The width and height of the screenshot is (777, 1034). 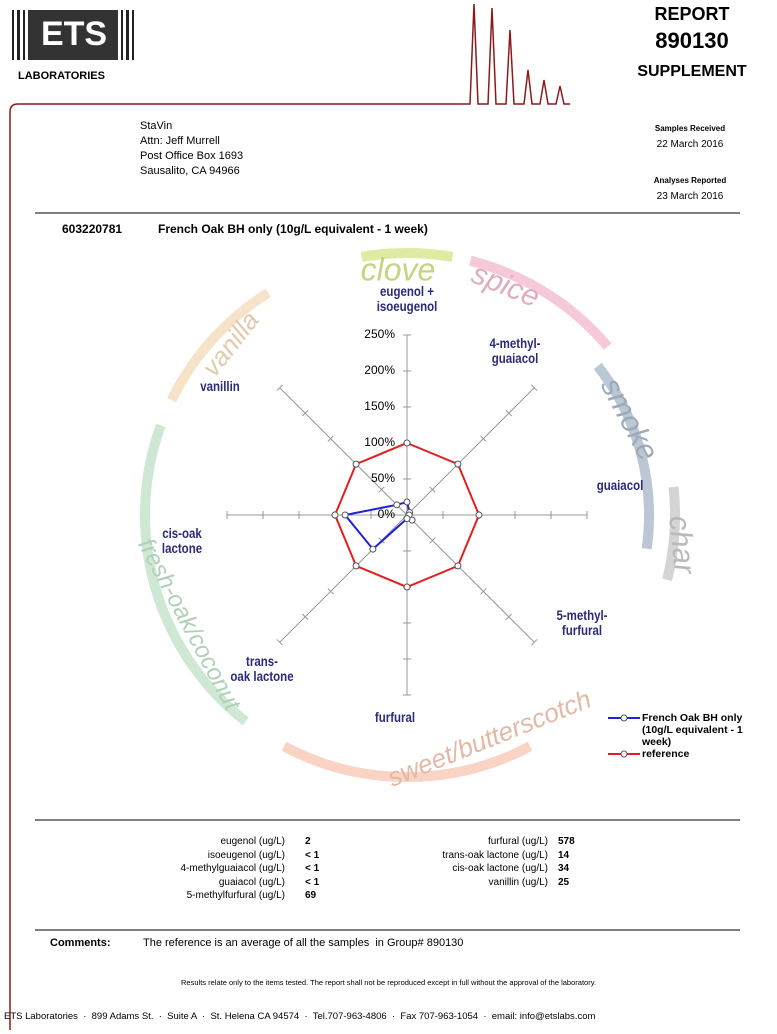 What do you see at coordinates (220, 386) in the screenshot?
I see `category-label: vanillin` at bounding box center [220, 386].